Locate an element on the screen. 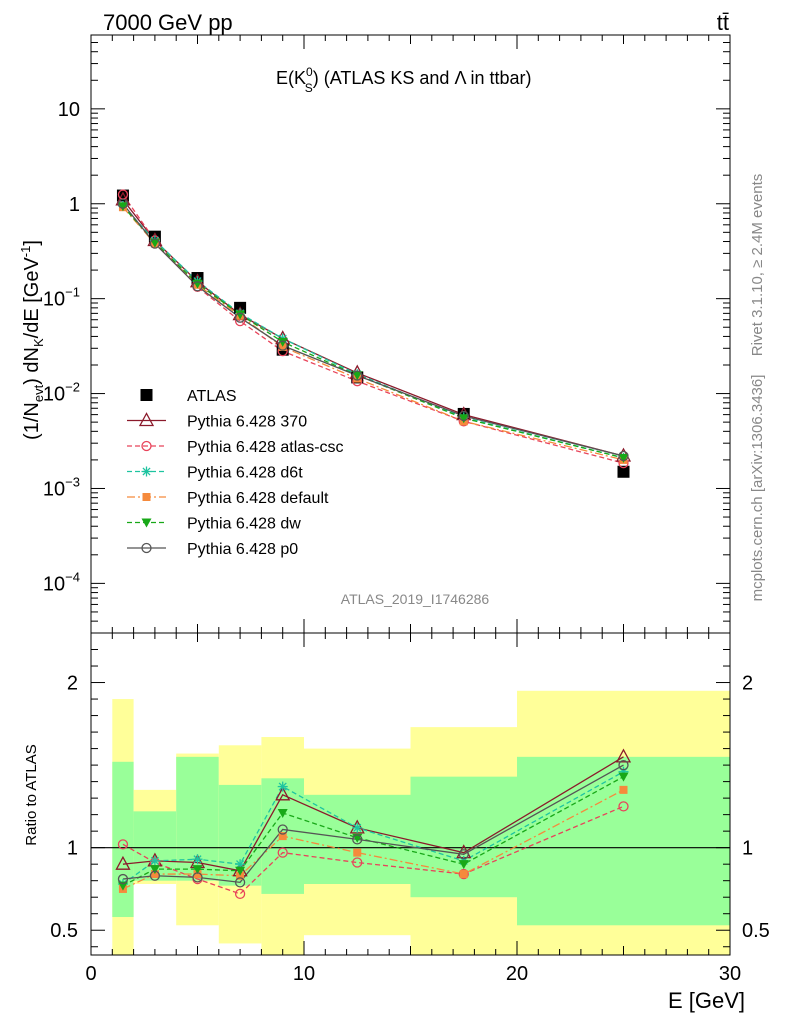  legend-label-pythia-6-428-p0: Pythia 6.428 p0 is located at coordinates (242, 549).